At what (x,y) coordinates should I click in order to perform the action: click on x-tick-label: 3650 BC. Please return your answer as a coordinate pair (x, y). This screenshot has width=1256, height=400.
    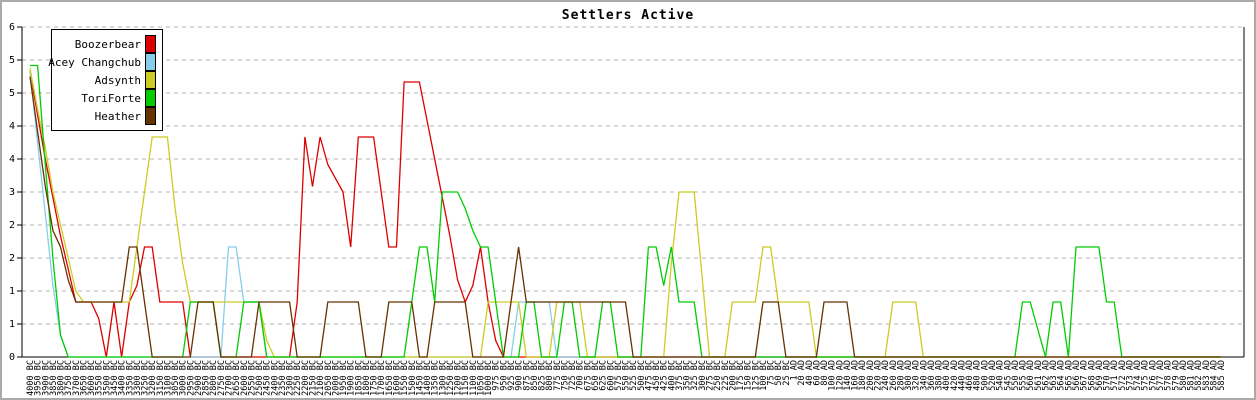
    Looking at the image, I should click on (84, 378).